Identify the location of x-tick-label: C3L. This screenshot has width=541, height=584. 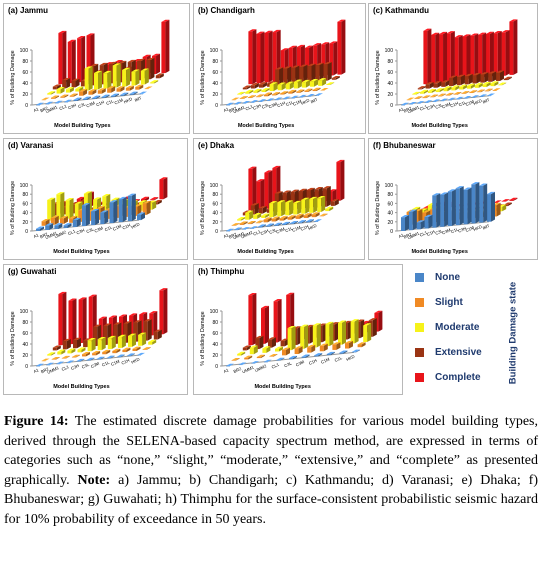
(90, 230).